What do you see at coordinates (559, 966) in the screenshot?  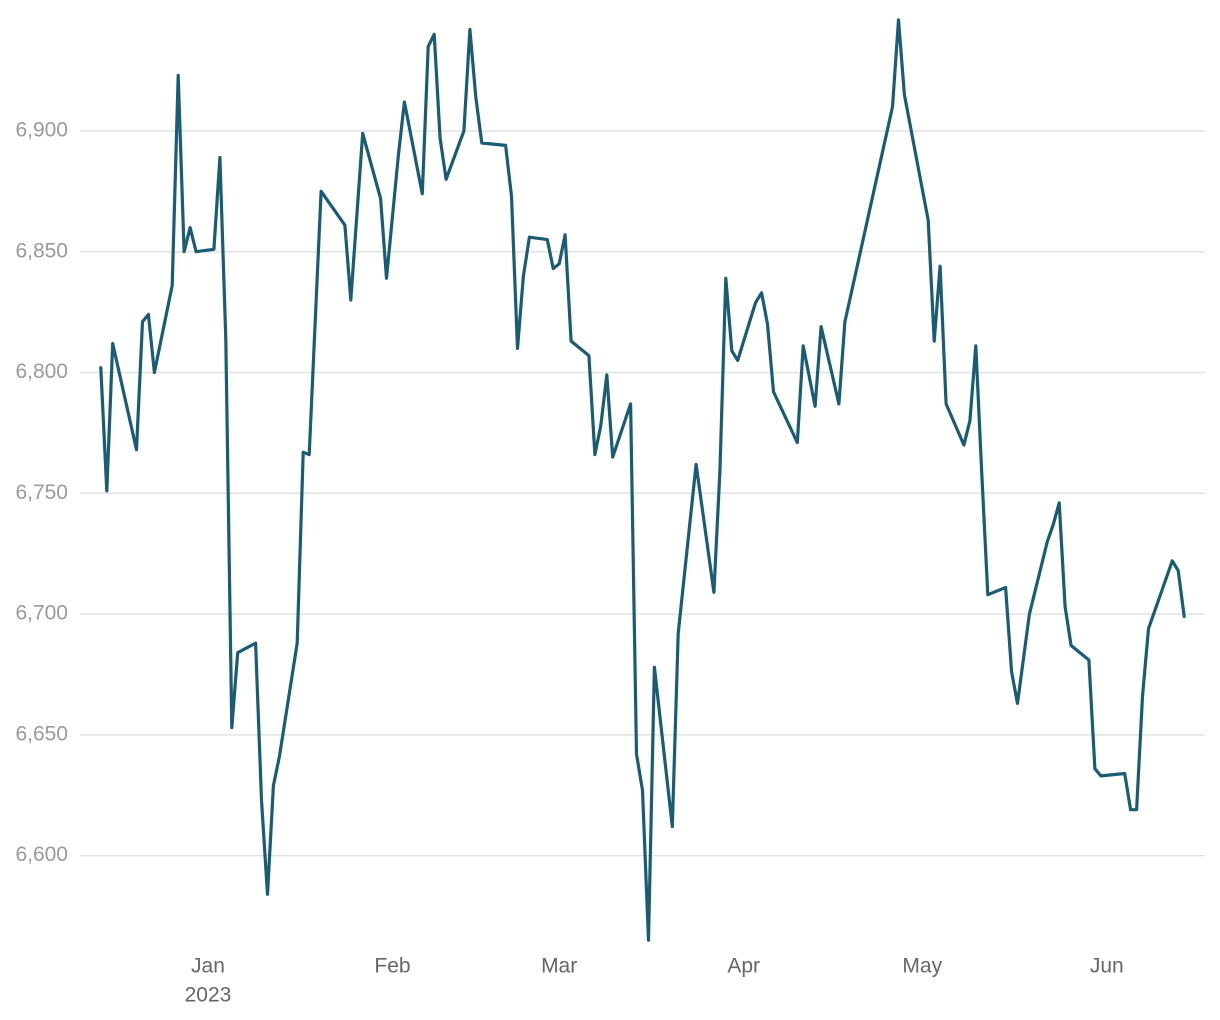 I see `x-tick-label: Mar` at bounding box center [559, 966].